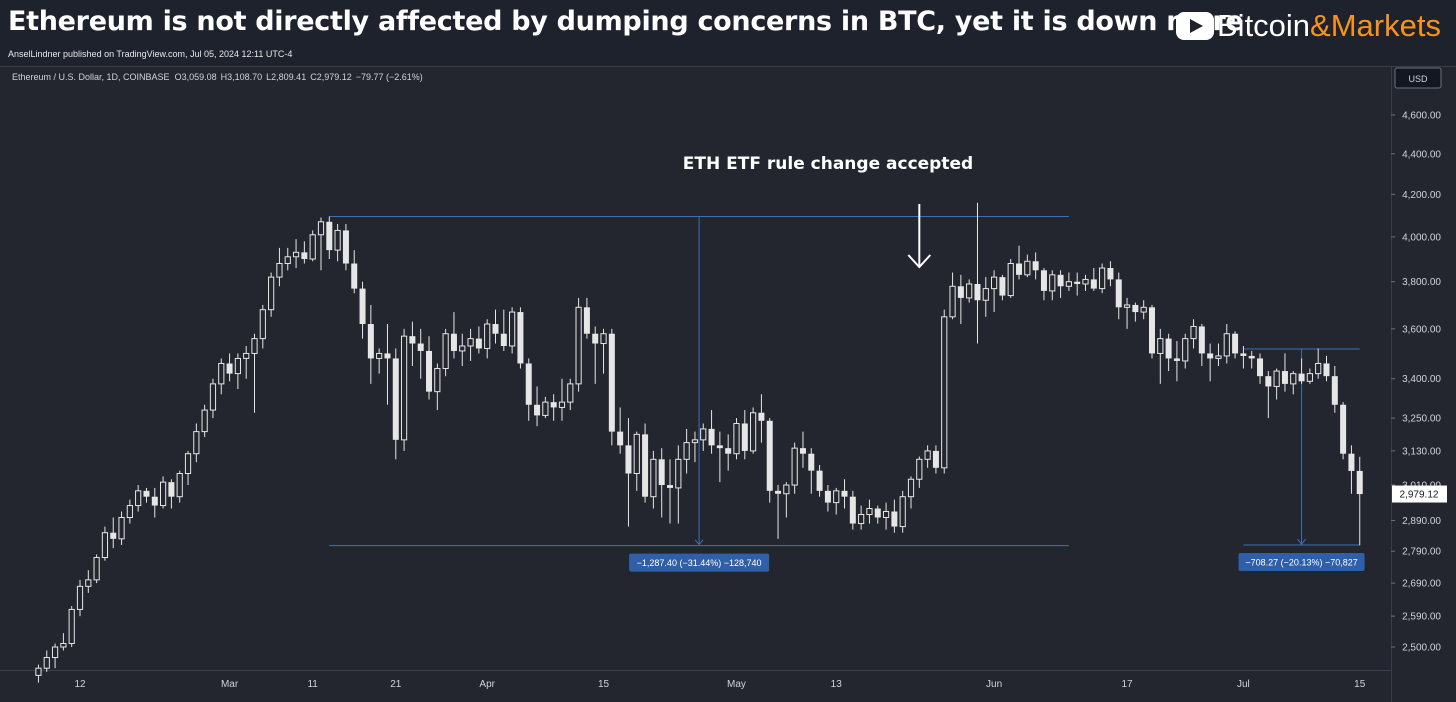 The width and height of the screenshot is (1456, 702). What do you see at coordinates (1421, 552) in the screenshot?
I see `y-tick-label: 2,790.00` at bounding box center [1421, 552].